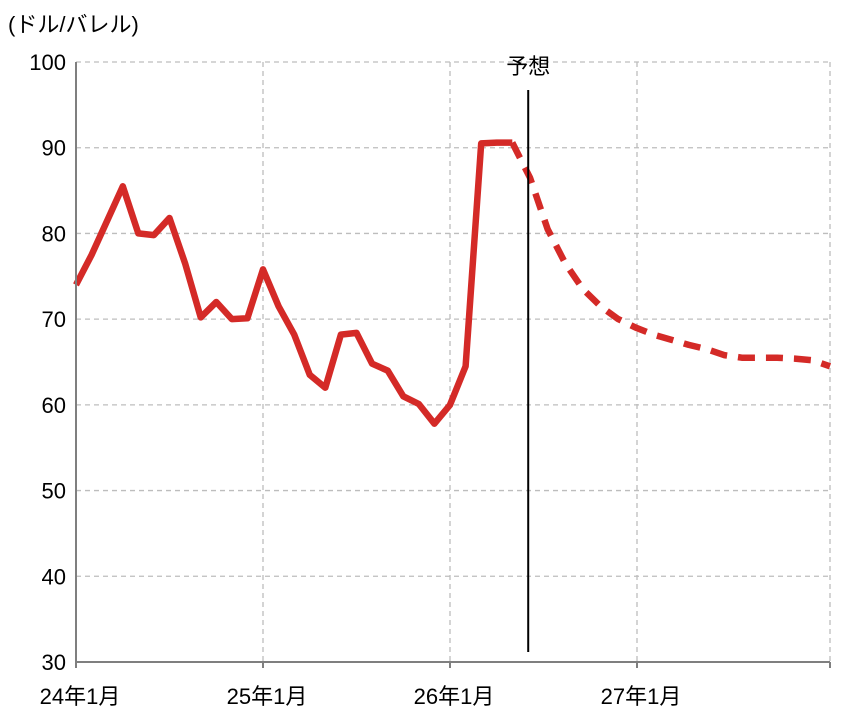 The width and height of the screenshot is (843, 717). What do you see at coordinates (47, 362) in the screenshot?
I see `y-tick-labels: 30 40 50 60 70 80 90 100` at bounding box center [47, 362].